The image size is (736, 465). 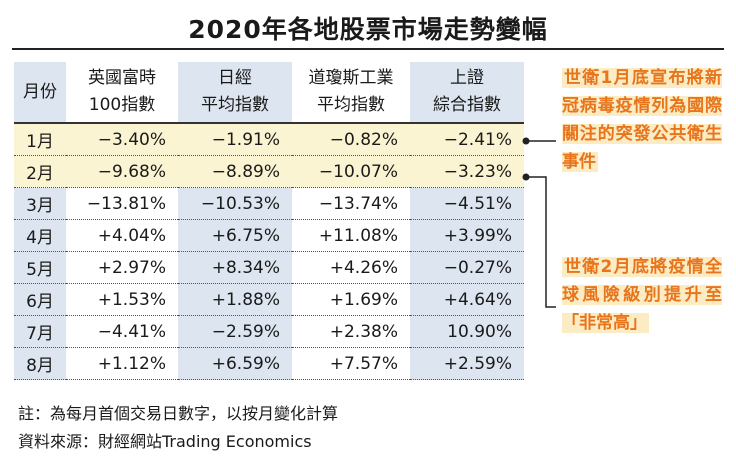 What do you see at coordinates (467, 299) in the screenshot?
I see `sse-cell: +4.64%` at bounding box center [467, 299].